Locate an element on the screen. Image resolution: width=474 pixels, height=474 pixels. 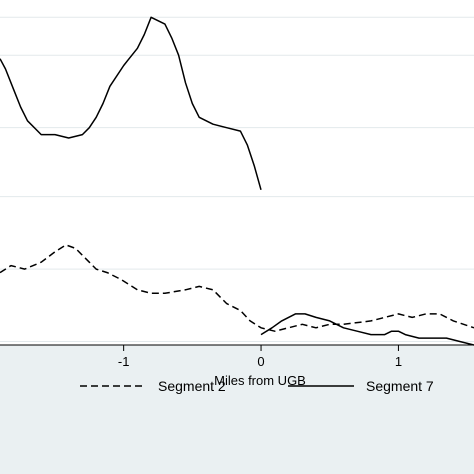
x-ticks: -1 0 1 is located at coordinates (260, 357).